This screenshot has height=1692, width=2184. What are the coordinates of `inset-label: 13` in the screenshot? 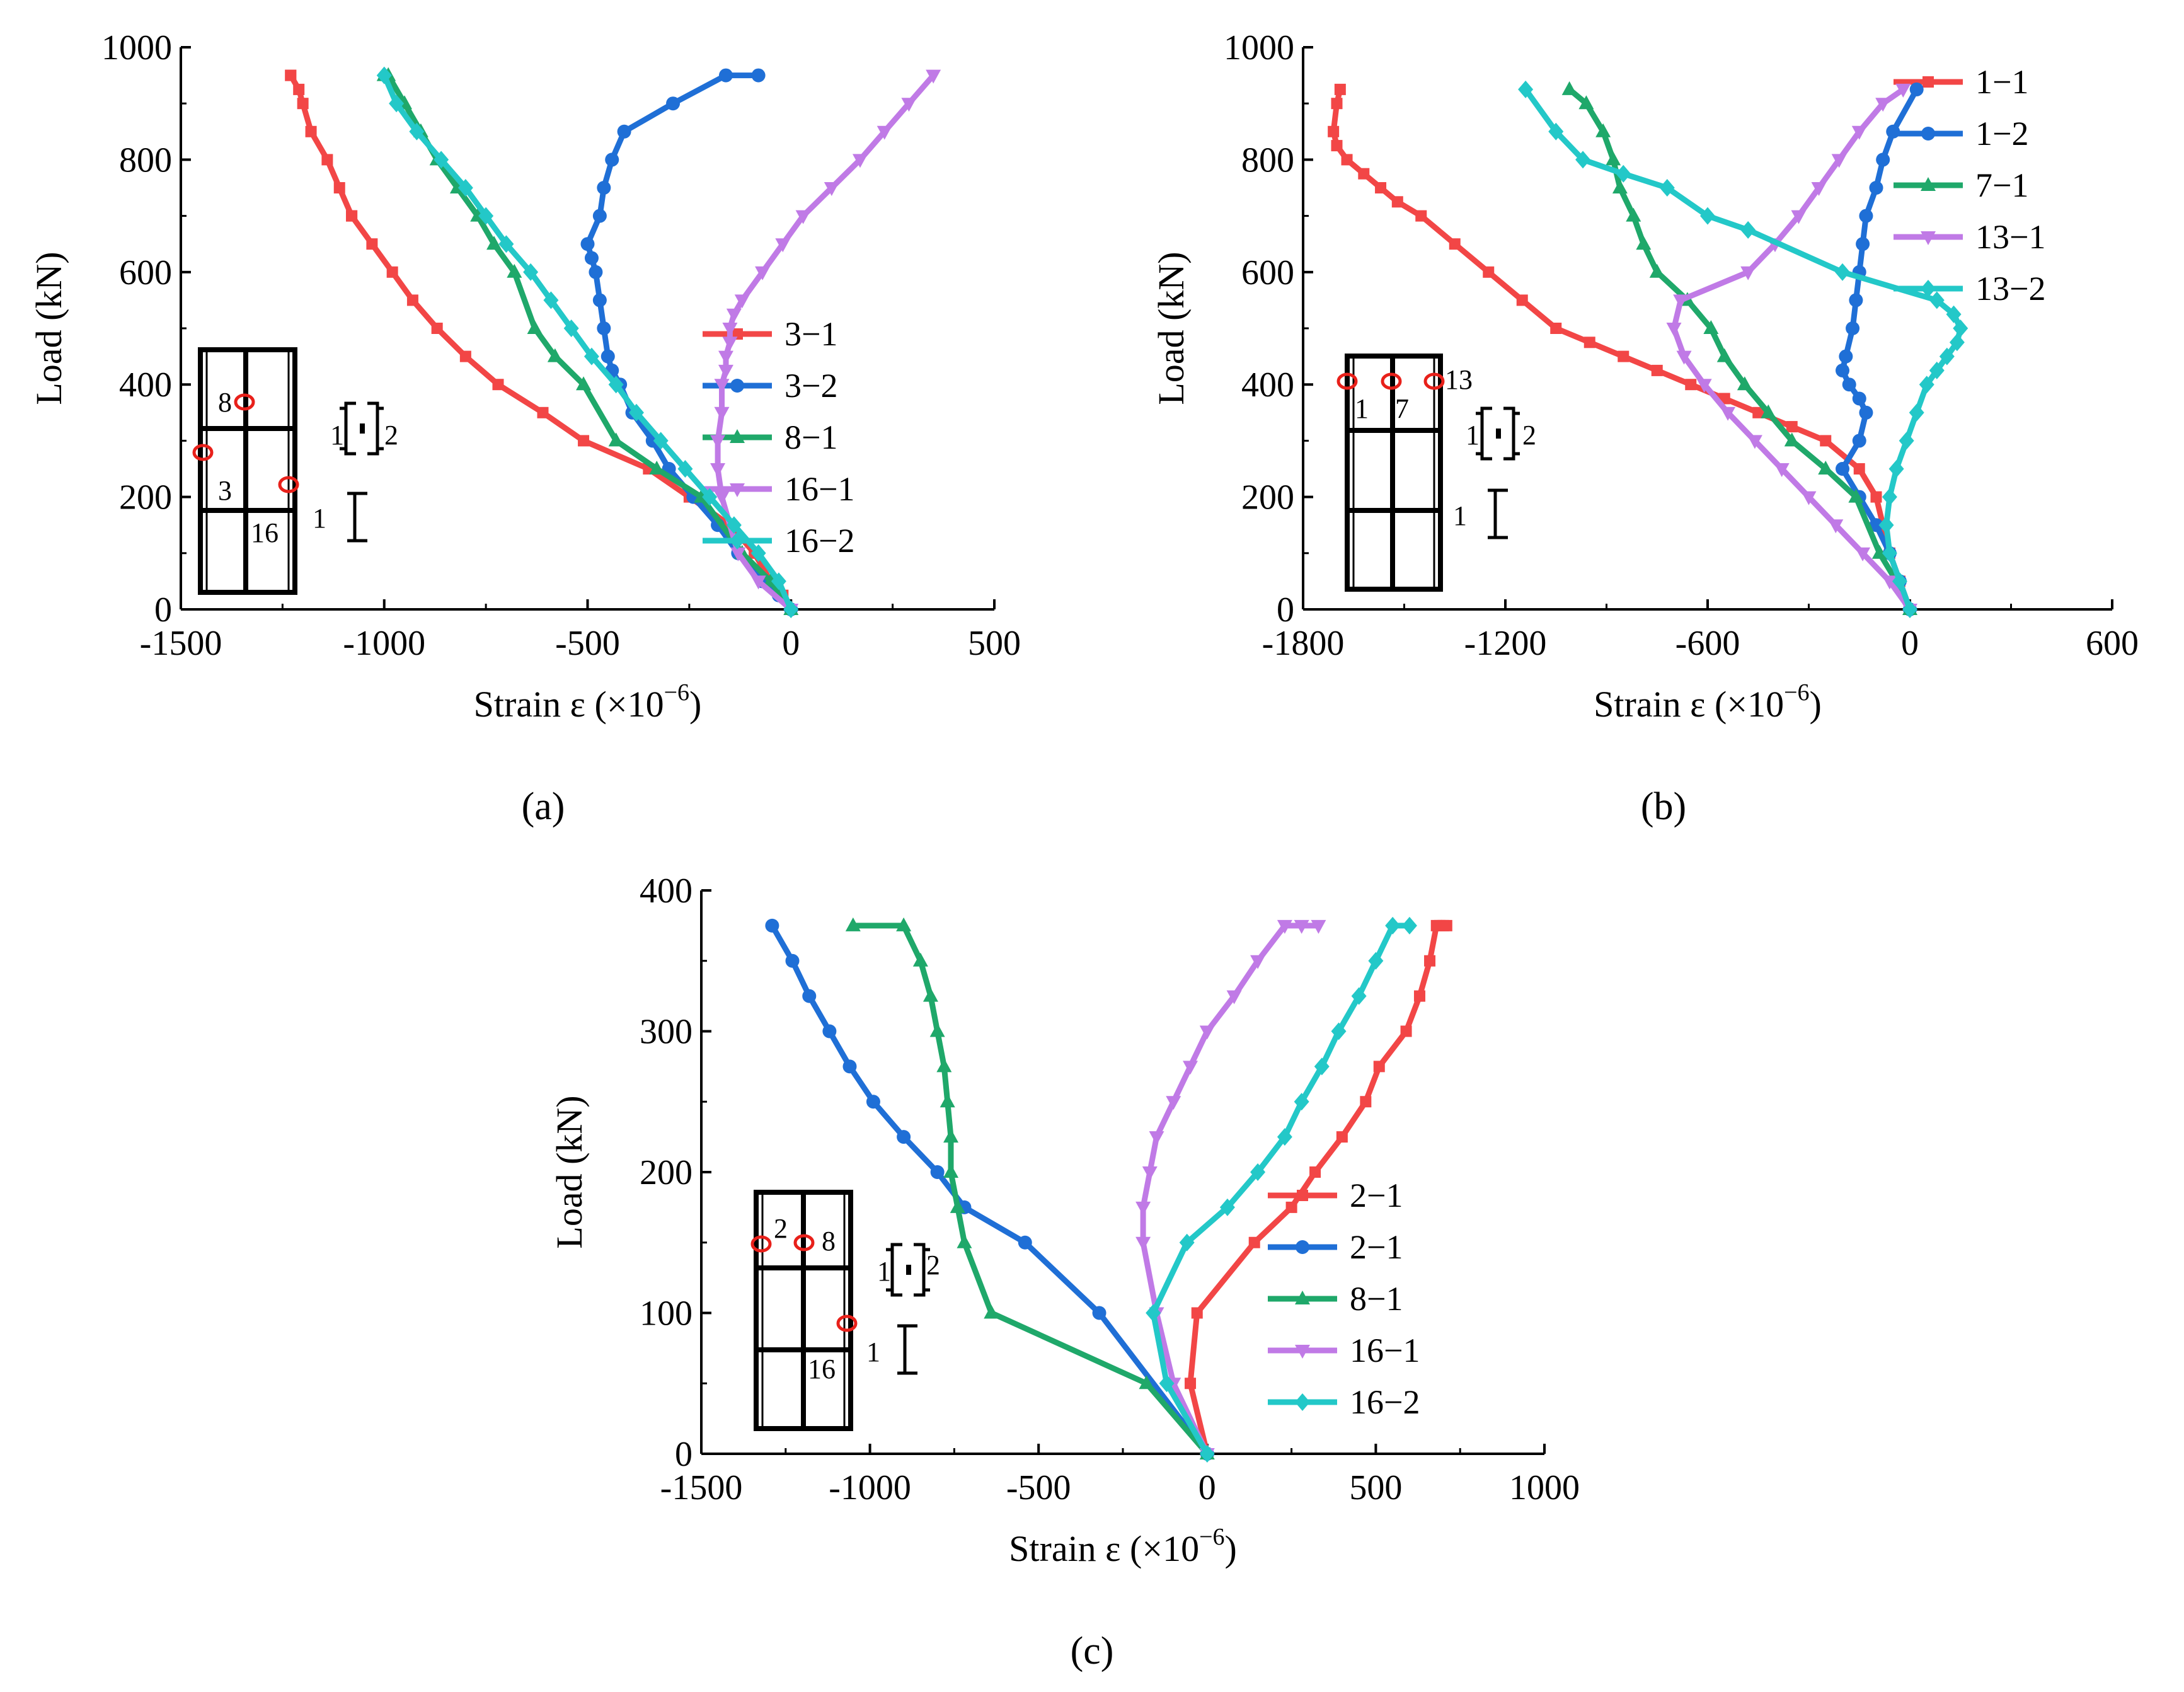 It's located at (1459, 380).